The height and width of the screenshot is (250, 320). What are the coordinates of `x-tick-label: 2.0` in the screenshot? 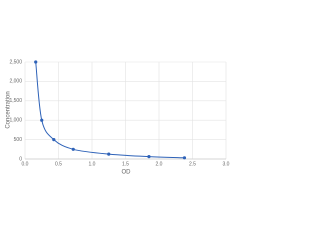 It's located at (159, 164).